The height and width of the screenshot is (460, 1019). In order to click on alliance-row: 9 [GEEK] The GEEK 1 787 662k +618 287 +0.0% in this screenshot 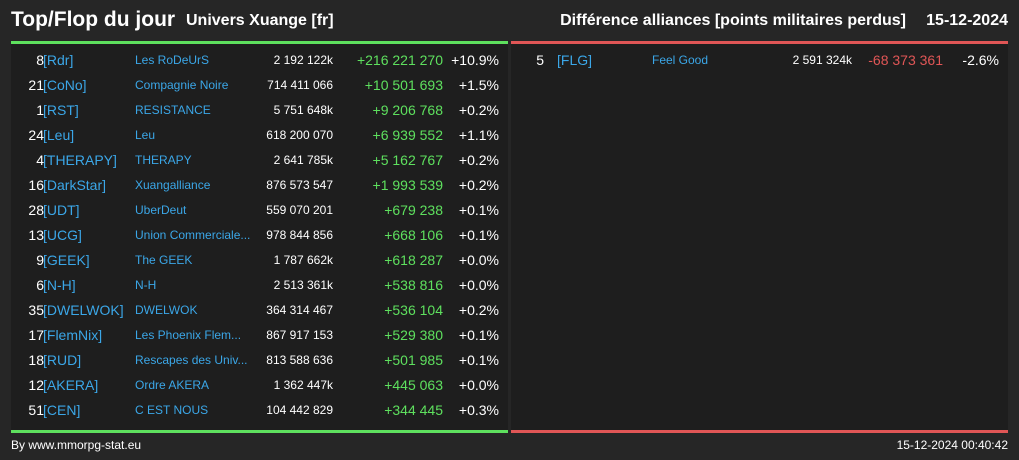, I will do `click(259, 260)`.